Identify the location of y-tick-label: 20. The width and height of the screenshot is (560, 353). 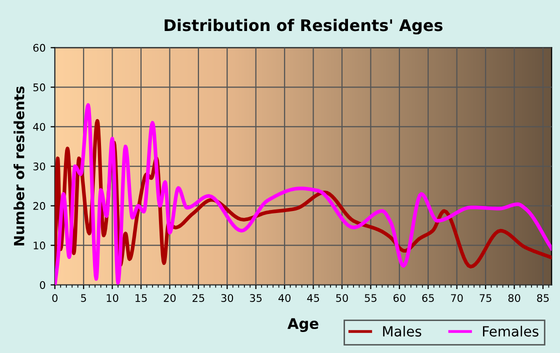
(39, 206).